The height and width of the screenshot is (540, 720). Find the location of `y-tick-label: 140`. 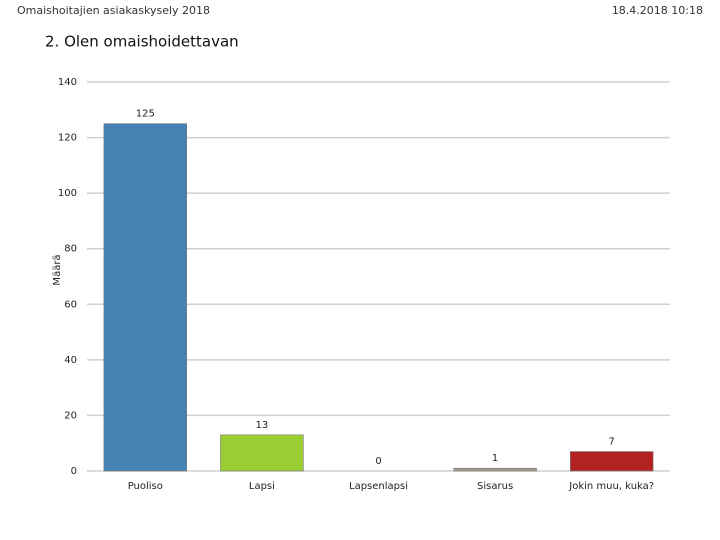

y-tick-label: 140 is located at coordinates (67, 82).